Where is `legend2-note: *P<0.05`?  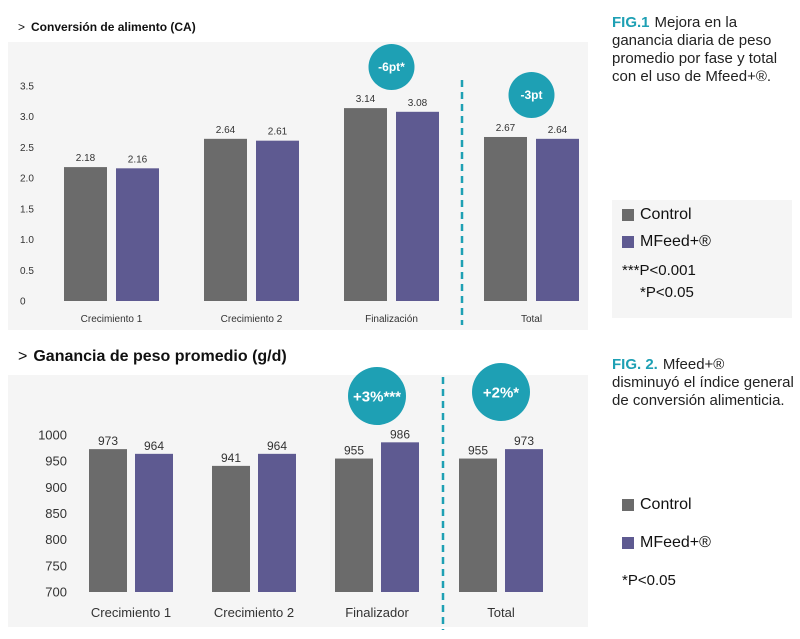 legend2-note: *P<0.05 is located at coordinates (649, 580).